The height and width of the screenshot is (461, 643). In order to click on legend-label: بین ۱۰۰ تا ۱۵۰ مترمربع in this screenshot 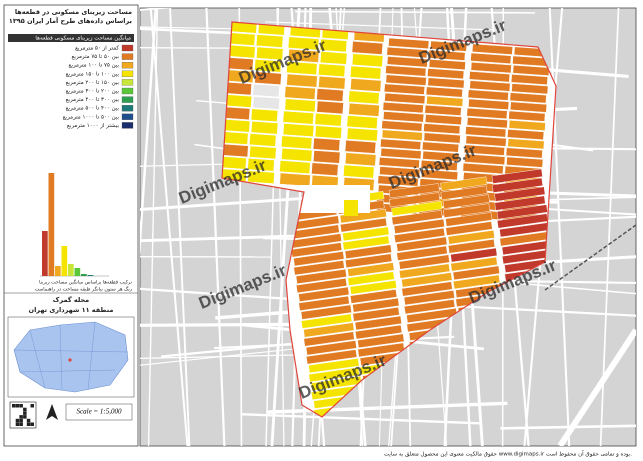, I will do `click(93, 74)`.